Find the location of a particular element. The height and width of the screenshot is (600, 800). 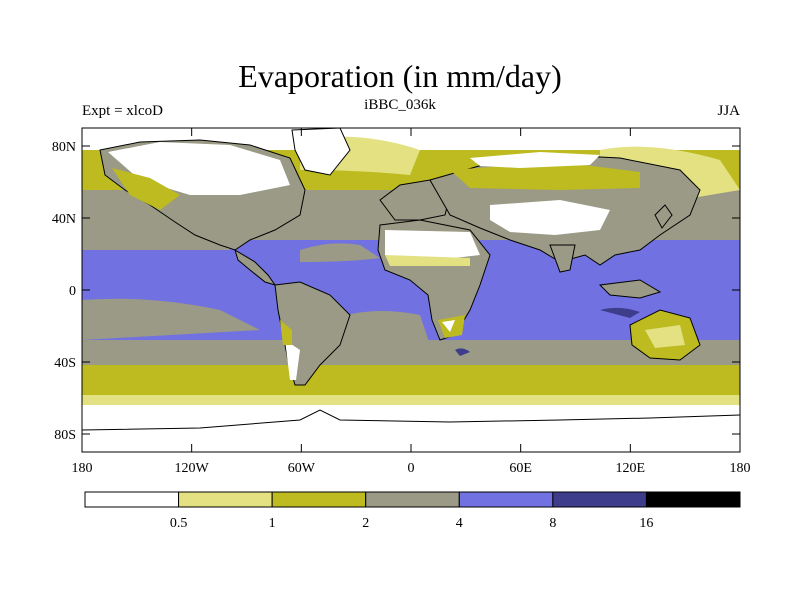

field-southern-ocean is located at coordinates (411, 382).